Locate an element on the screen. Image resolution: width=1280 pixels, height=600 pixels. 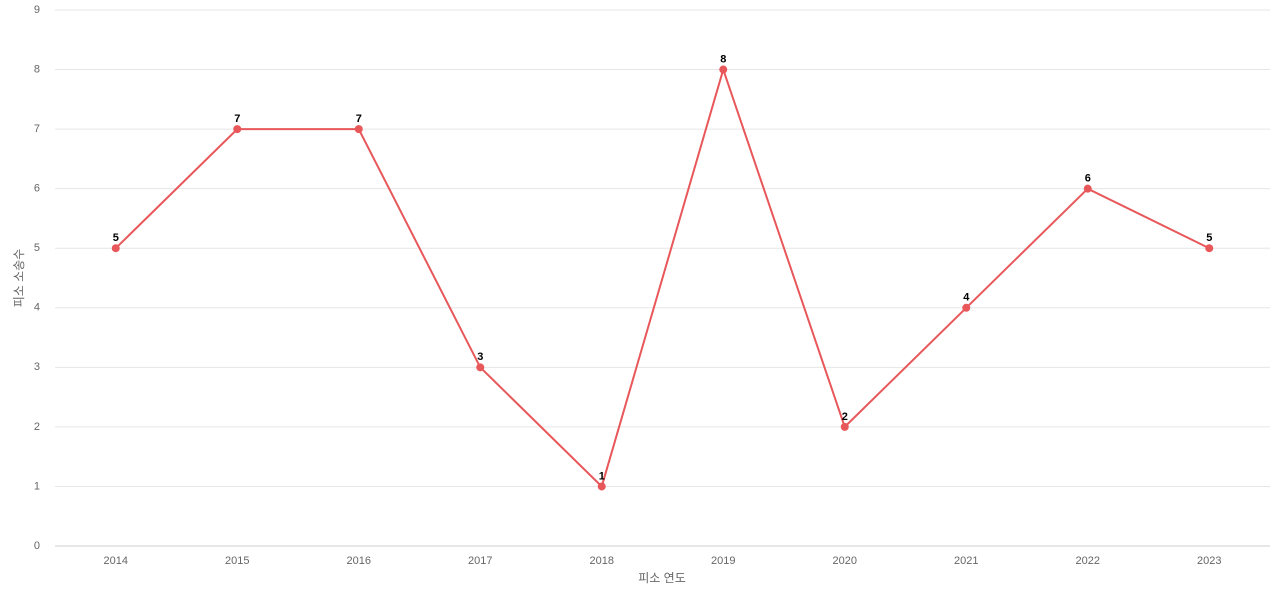
x-tick-label: 2021 is located at coordinates (966, 561).